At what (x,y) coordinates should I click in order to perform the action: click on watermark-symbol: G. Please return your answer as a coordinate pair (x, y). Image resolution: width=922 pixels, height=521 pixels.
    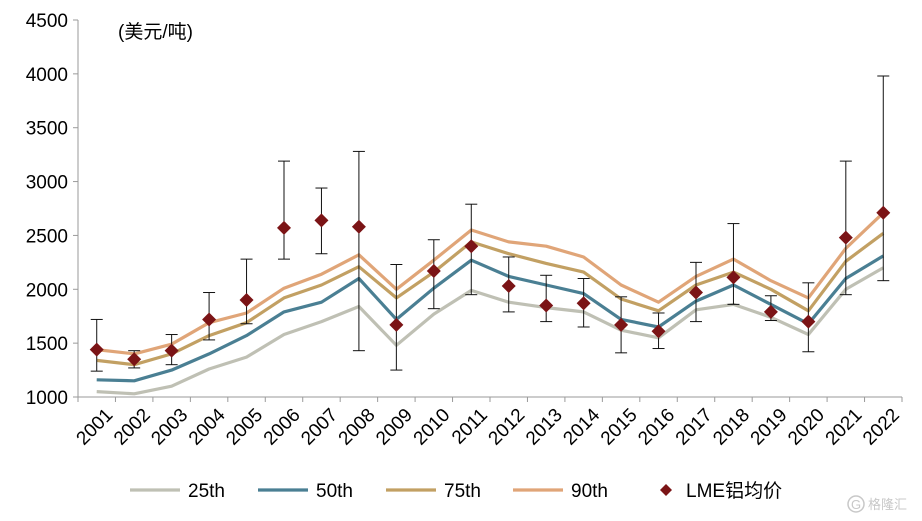
    Looking at the image, I should click on (856, 504).